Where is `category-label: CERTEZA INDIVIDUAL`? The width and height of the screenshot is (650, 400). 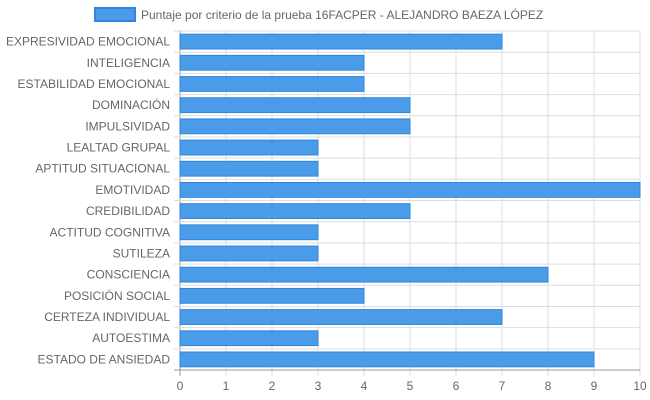
category-label: CERTEZA INDIVIDUAL is located at coordinates (107, 317).